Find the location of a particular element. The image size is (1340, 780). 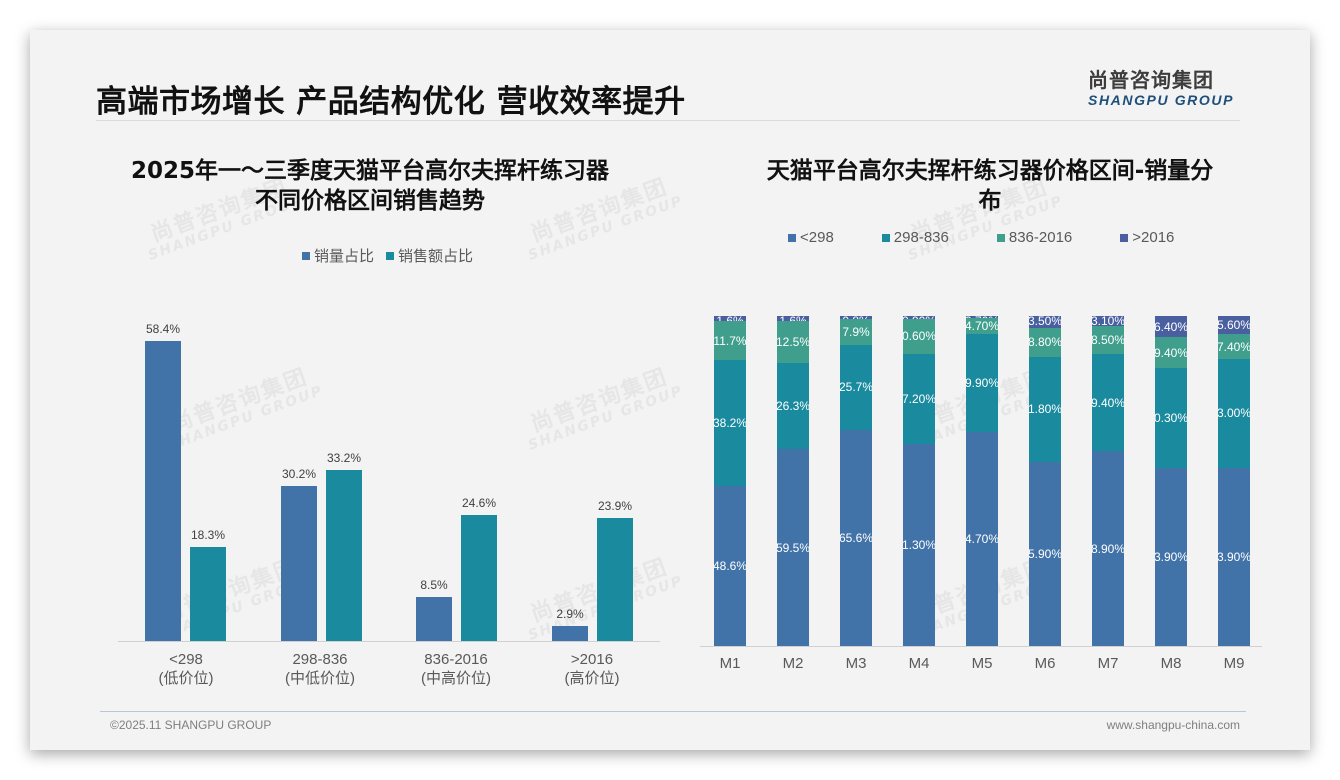

segment-value-label: 6.40% is located at coordinates (1171, 326).